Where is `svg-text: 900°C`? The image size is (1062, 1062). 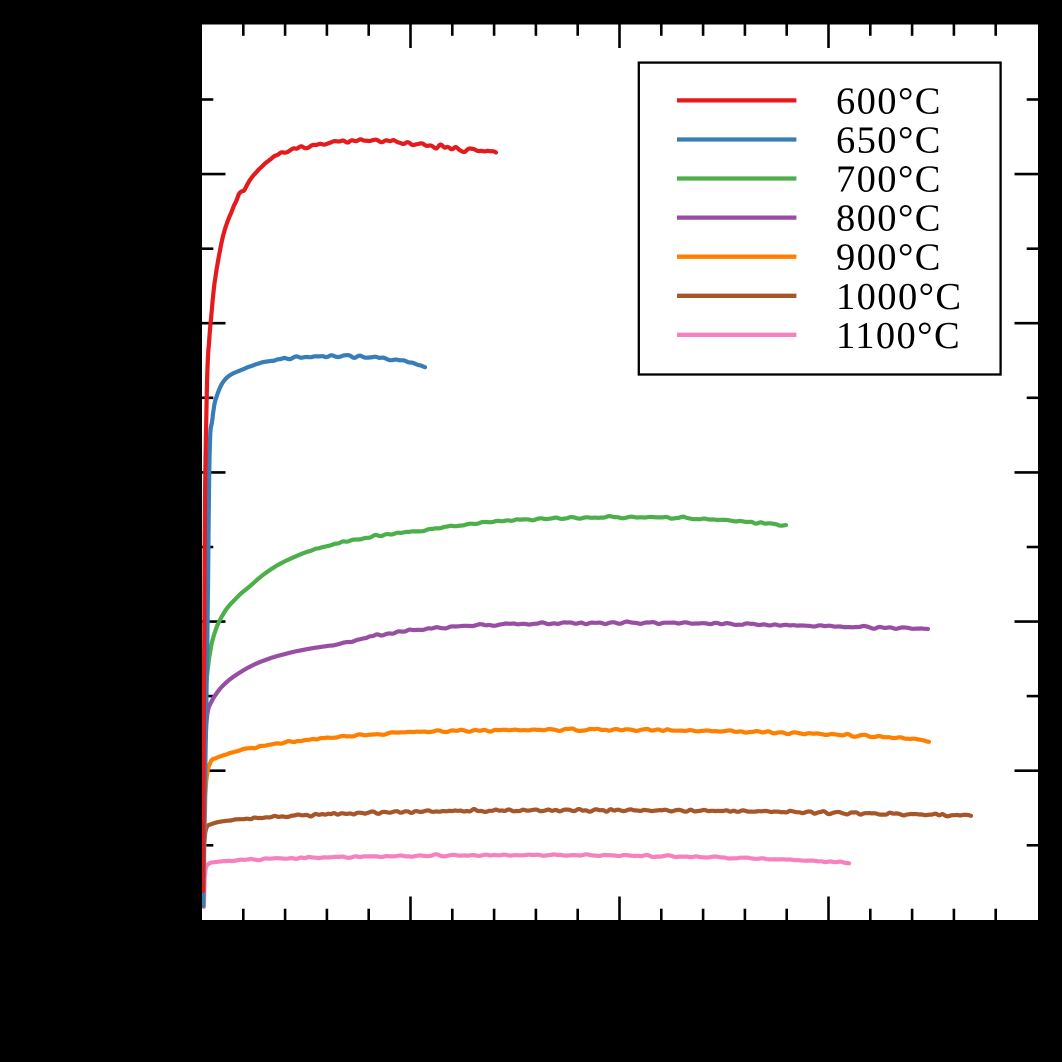
svg-text: 900°C is located at coordinates (889, 258).